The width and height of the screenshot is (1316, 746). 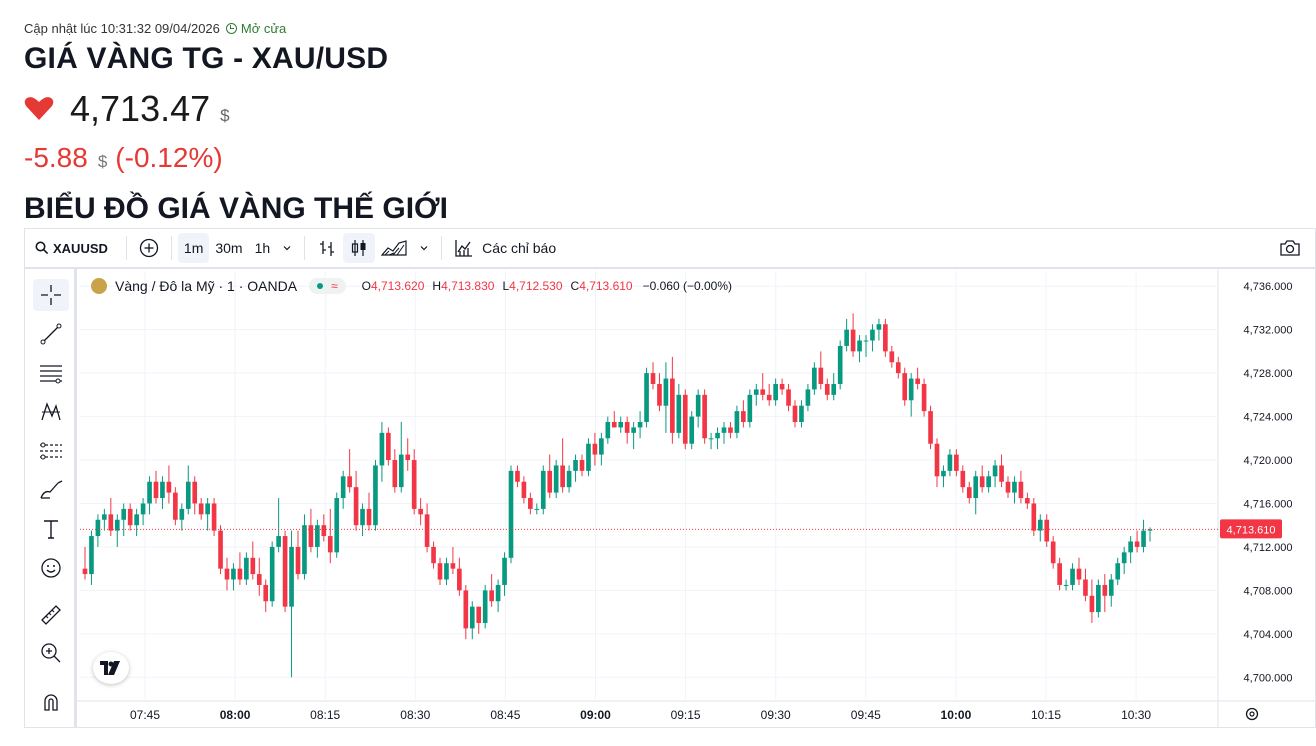 I want to click on ruler-icon, so click(x=51, y=615).